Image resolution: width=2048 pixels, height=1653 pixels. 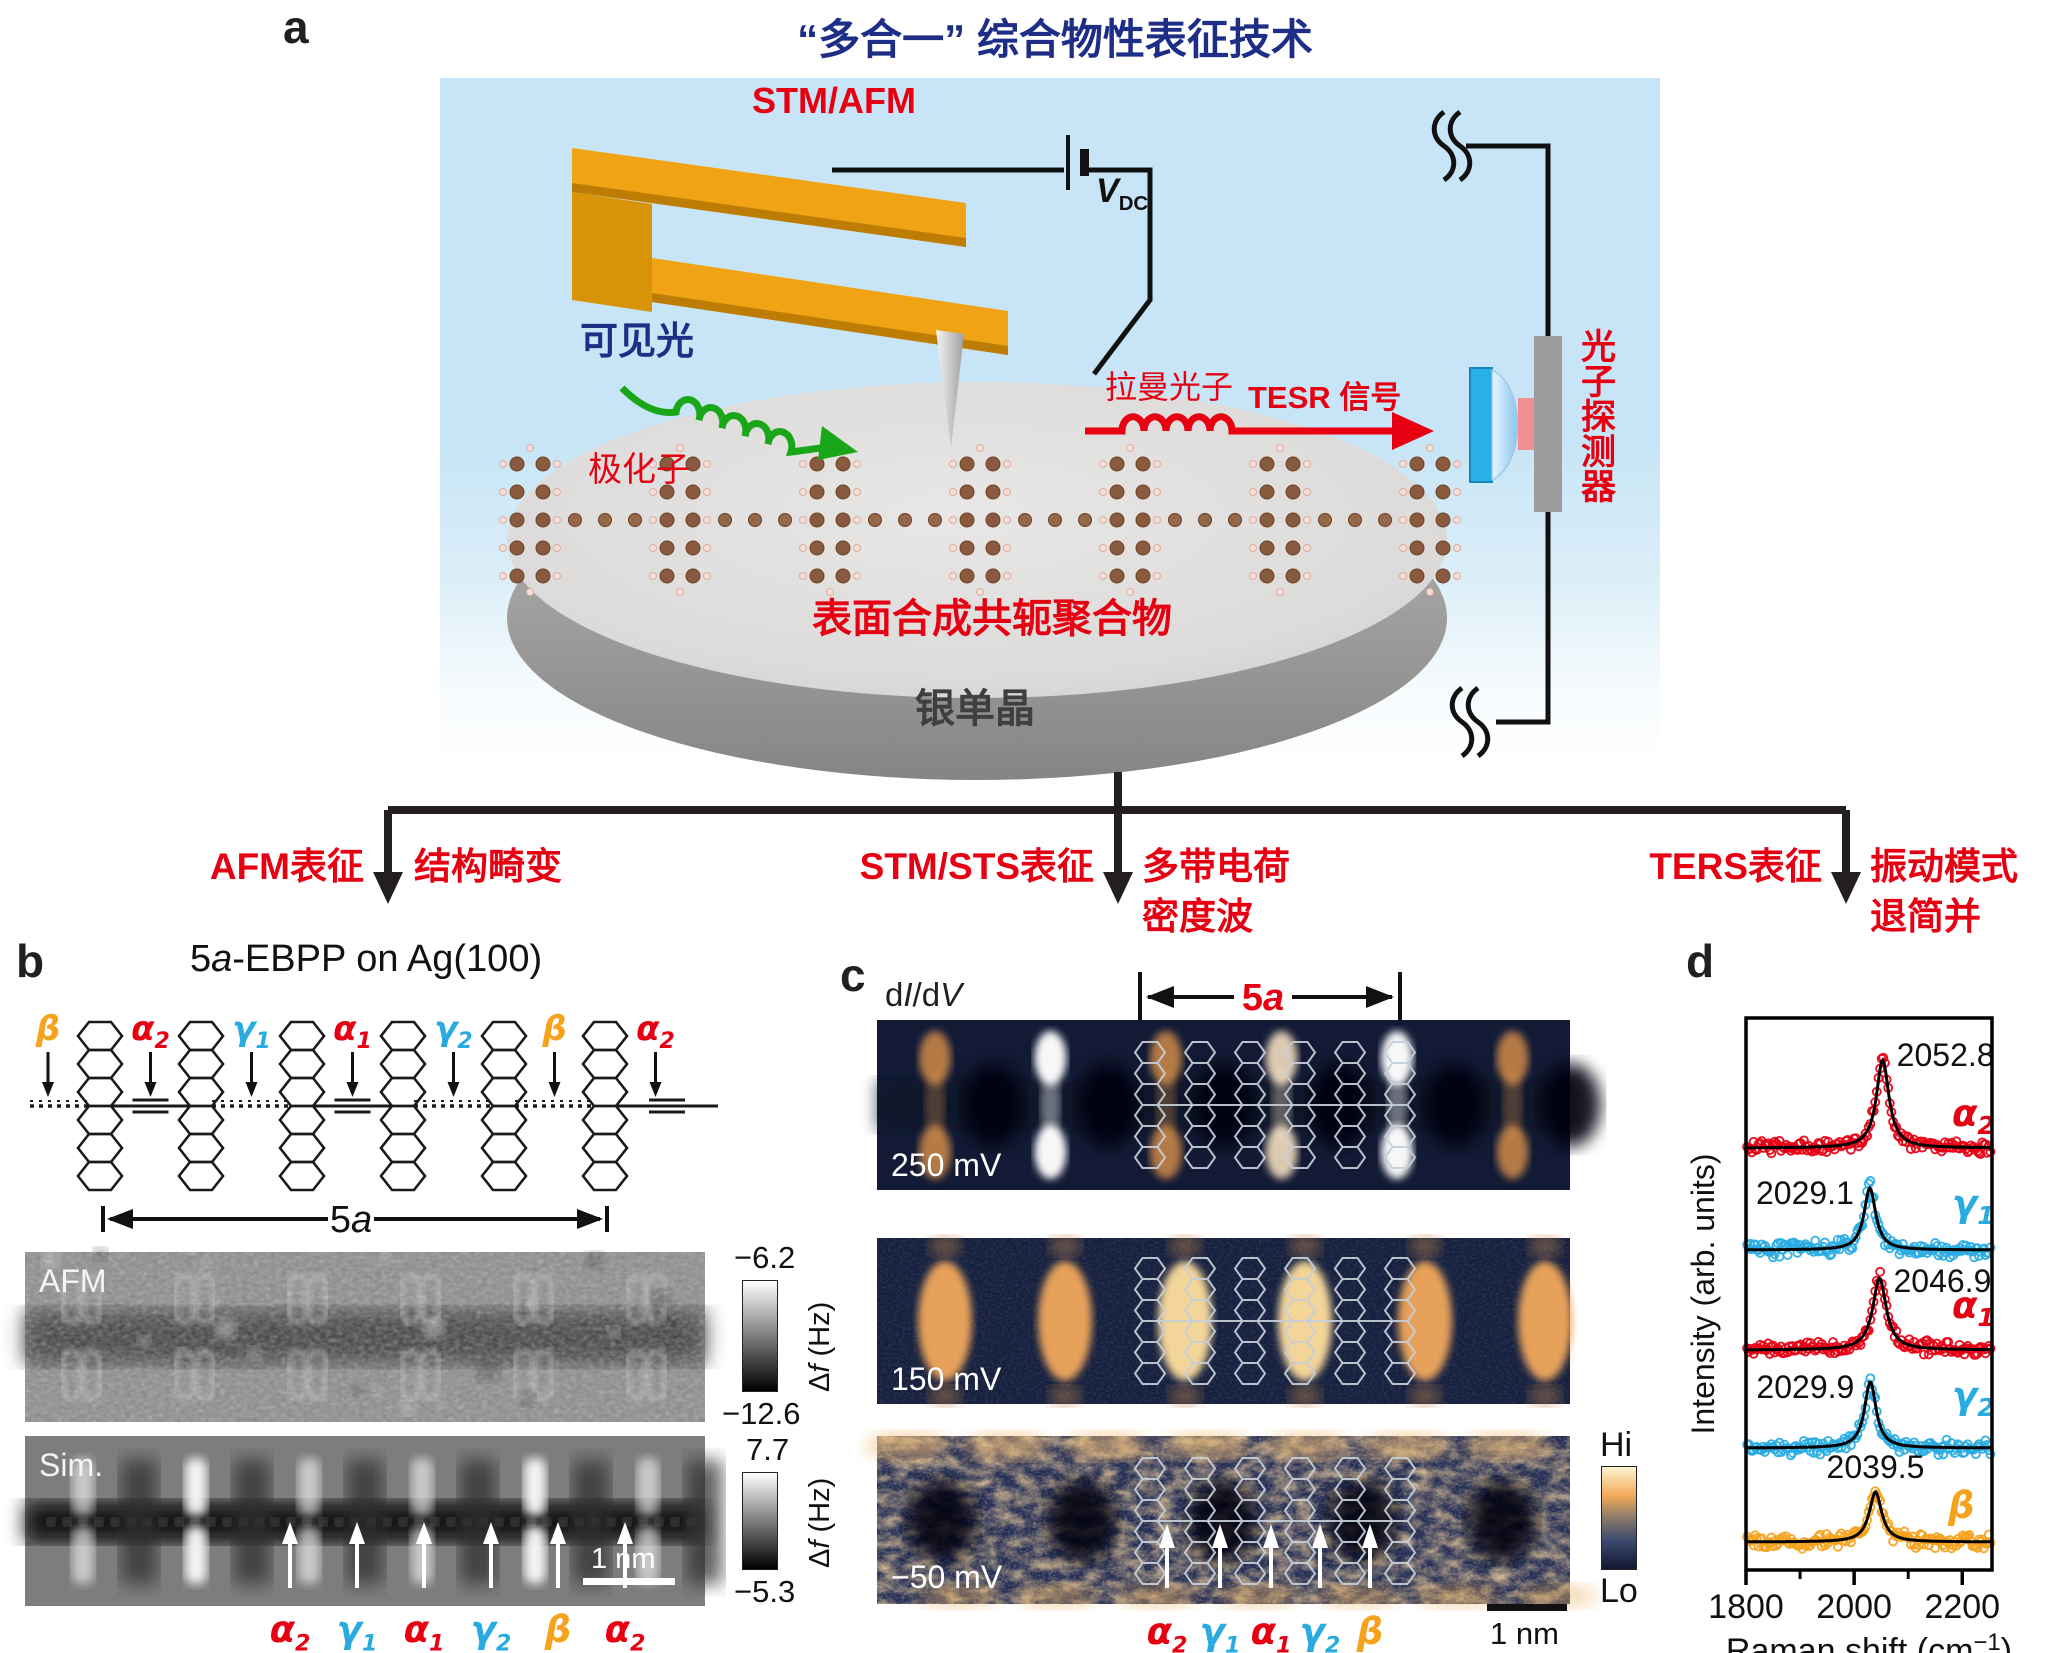 I want to click on branch-ters-method: TERS表征, so click(x=1735, y=866).